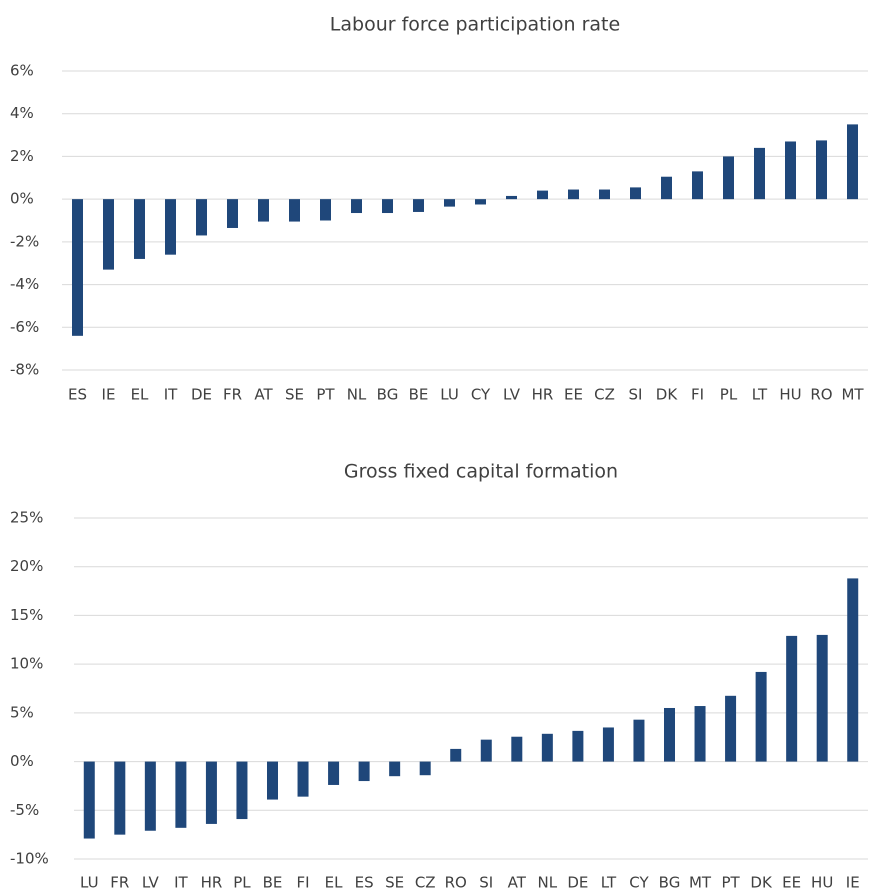 The width and height of the screenshot is (870, 892). What do you see at coordinates (512, 395) in the screenshot?
I see `x-tick-label: LV` at bounding box center [512, 395].